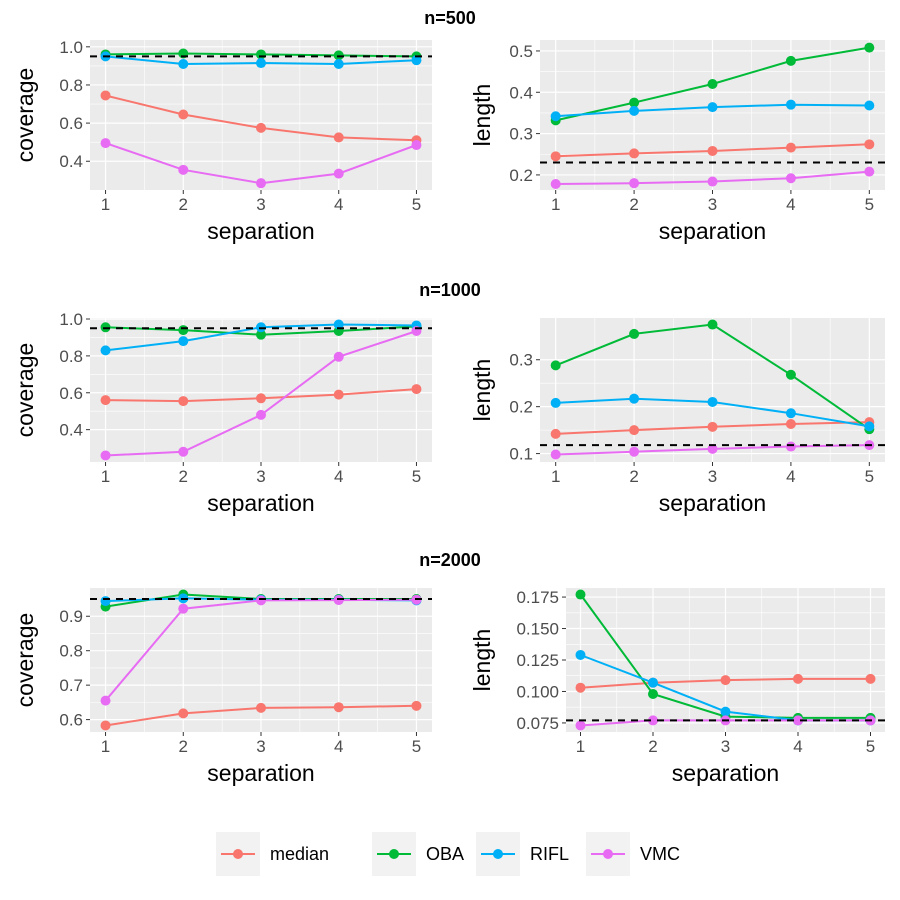  I want to click on x-axis-label: separation, so click(260, 231).